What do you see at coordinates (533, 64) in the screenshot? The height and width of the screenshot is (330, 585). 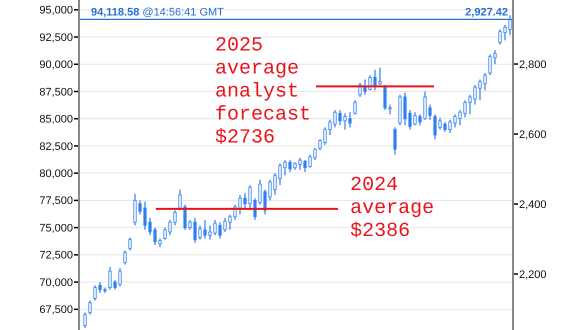 I see `y2-tick-label: 2,800` at bounding box center [533, 64].